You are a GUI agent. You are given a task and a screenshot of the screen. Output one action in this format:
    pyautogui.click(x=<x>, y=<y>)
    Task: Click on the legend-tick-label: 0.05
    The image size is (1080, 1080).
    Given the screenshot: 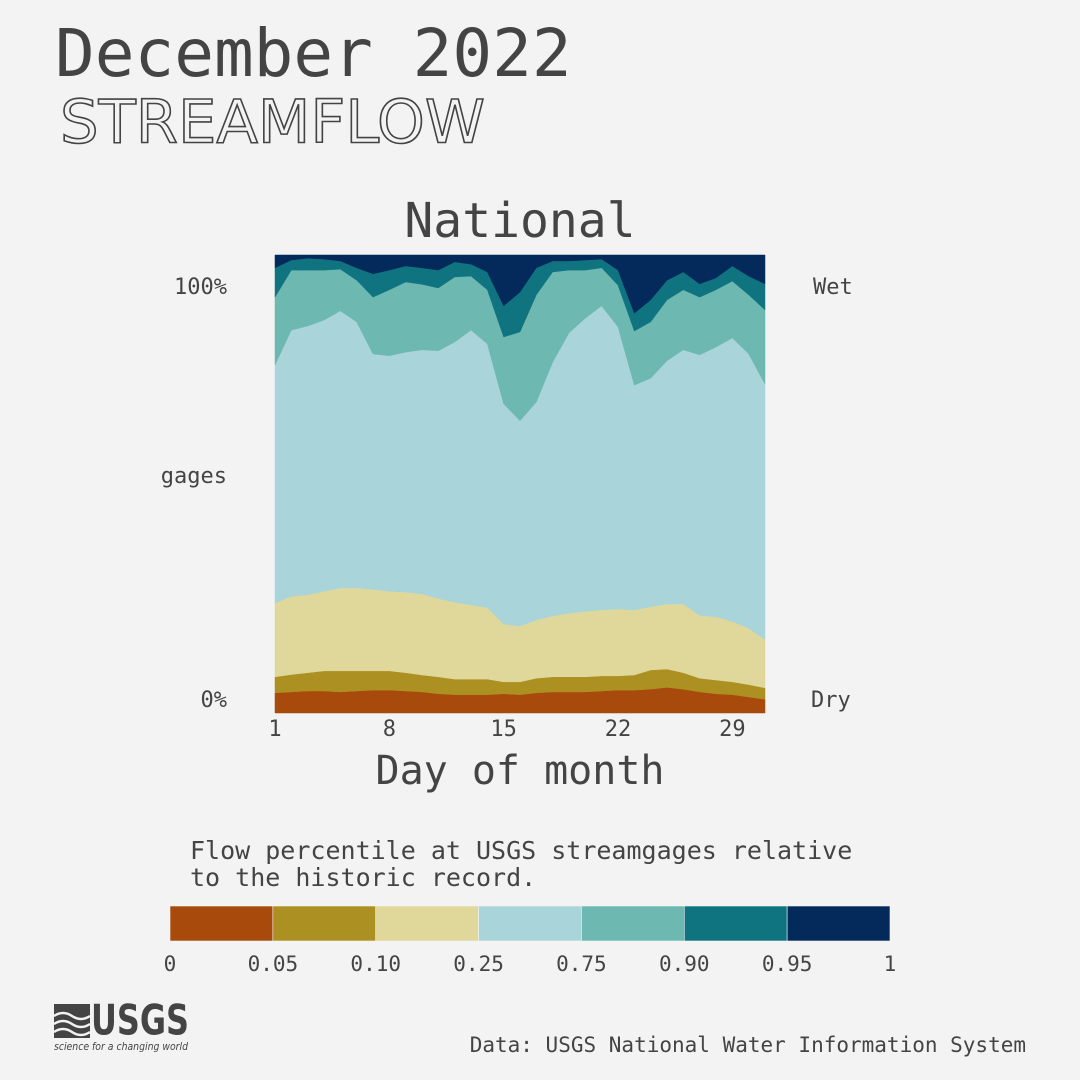 What is the action you would take?
    pyautogui.click(x=273, y=964)
    